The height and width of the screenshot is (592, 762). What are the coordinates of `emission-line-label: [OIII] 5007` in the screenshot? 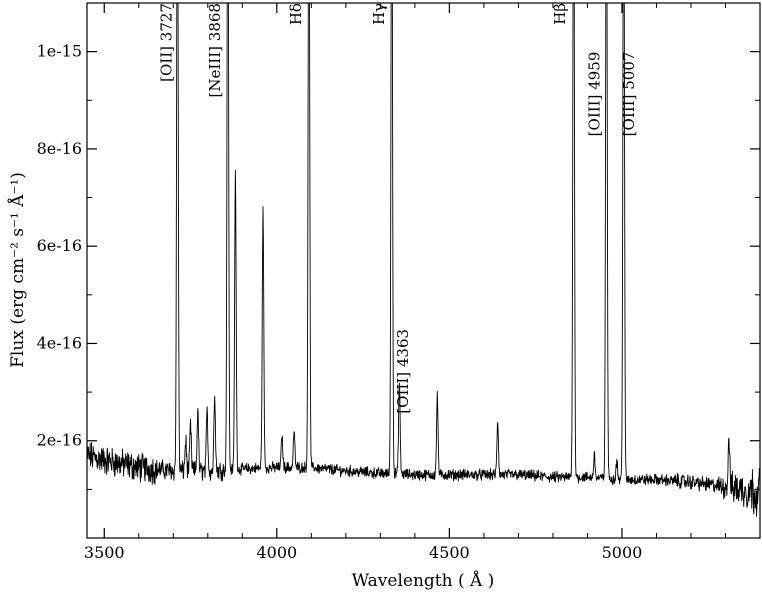 It's located at (629, 94).